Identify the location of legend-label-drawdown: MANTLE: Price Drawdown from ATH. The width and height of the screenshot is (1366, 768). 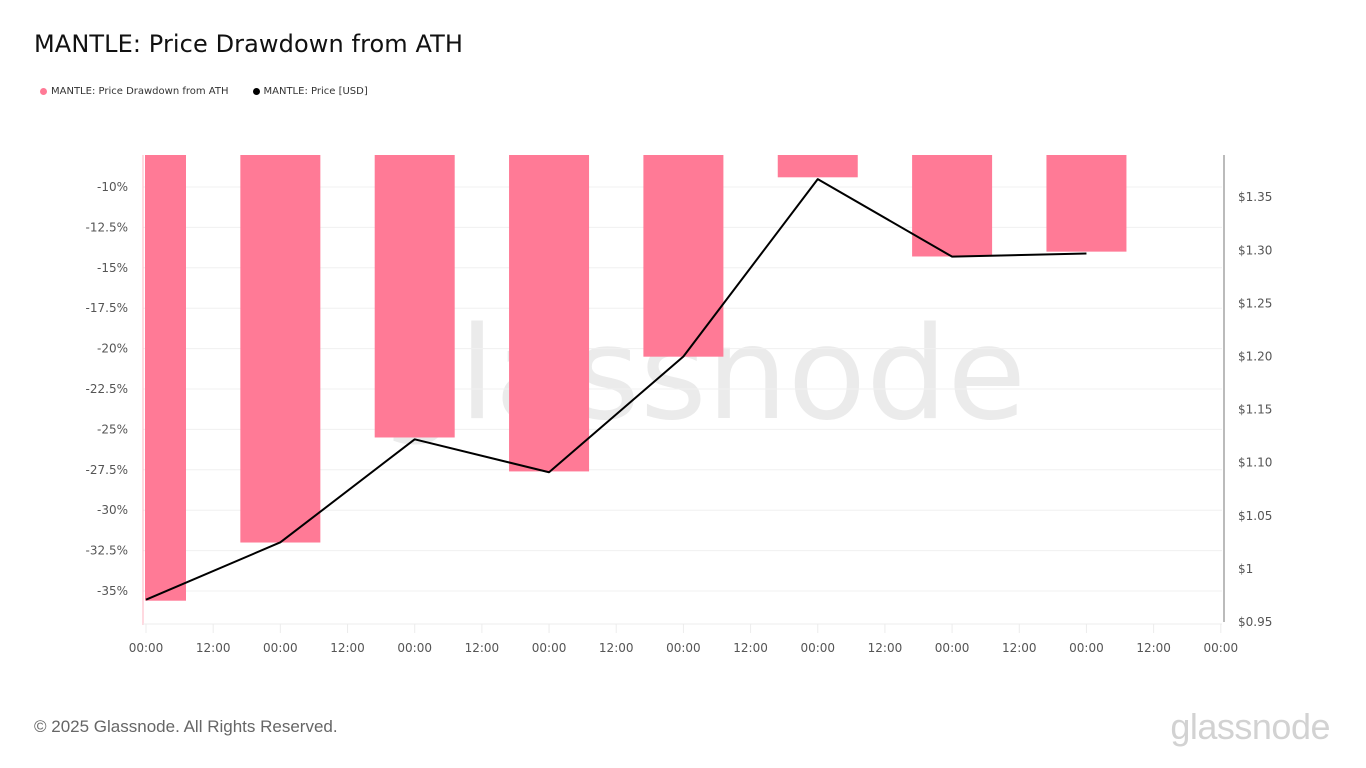
(140, 91).